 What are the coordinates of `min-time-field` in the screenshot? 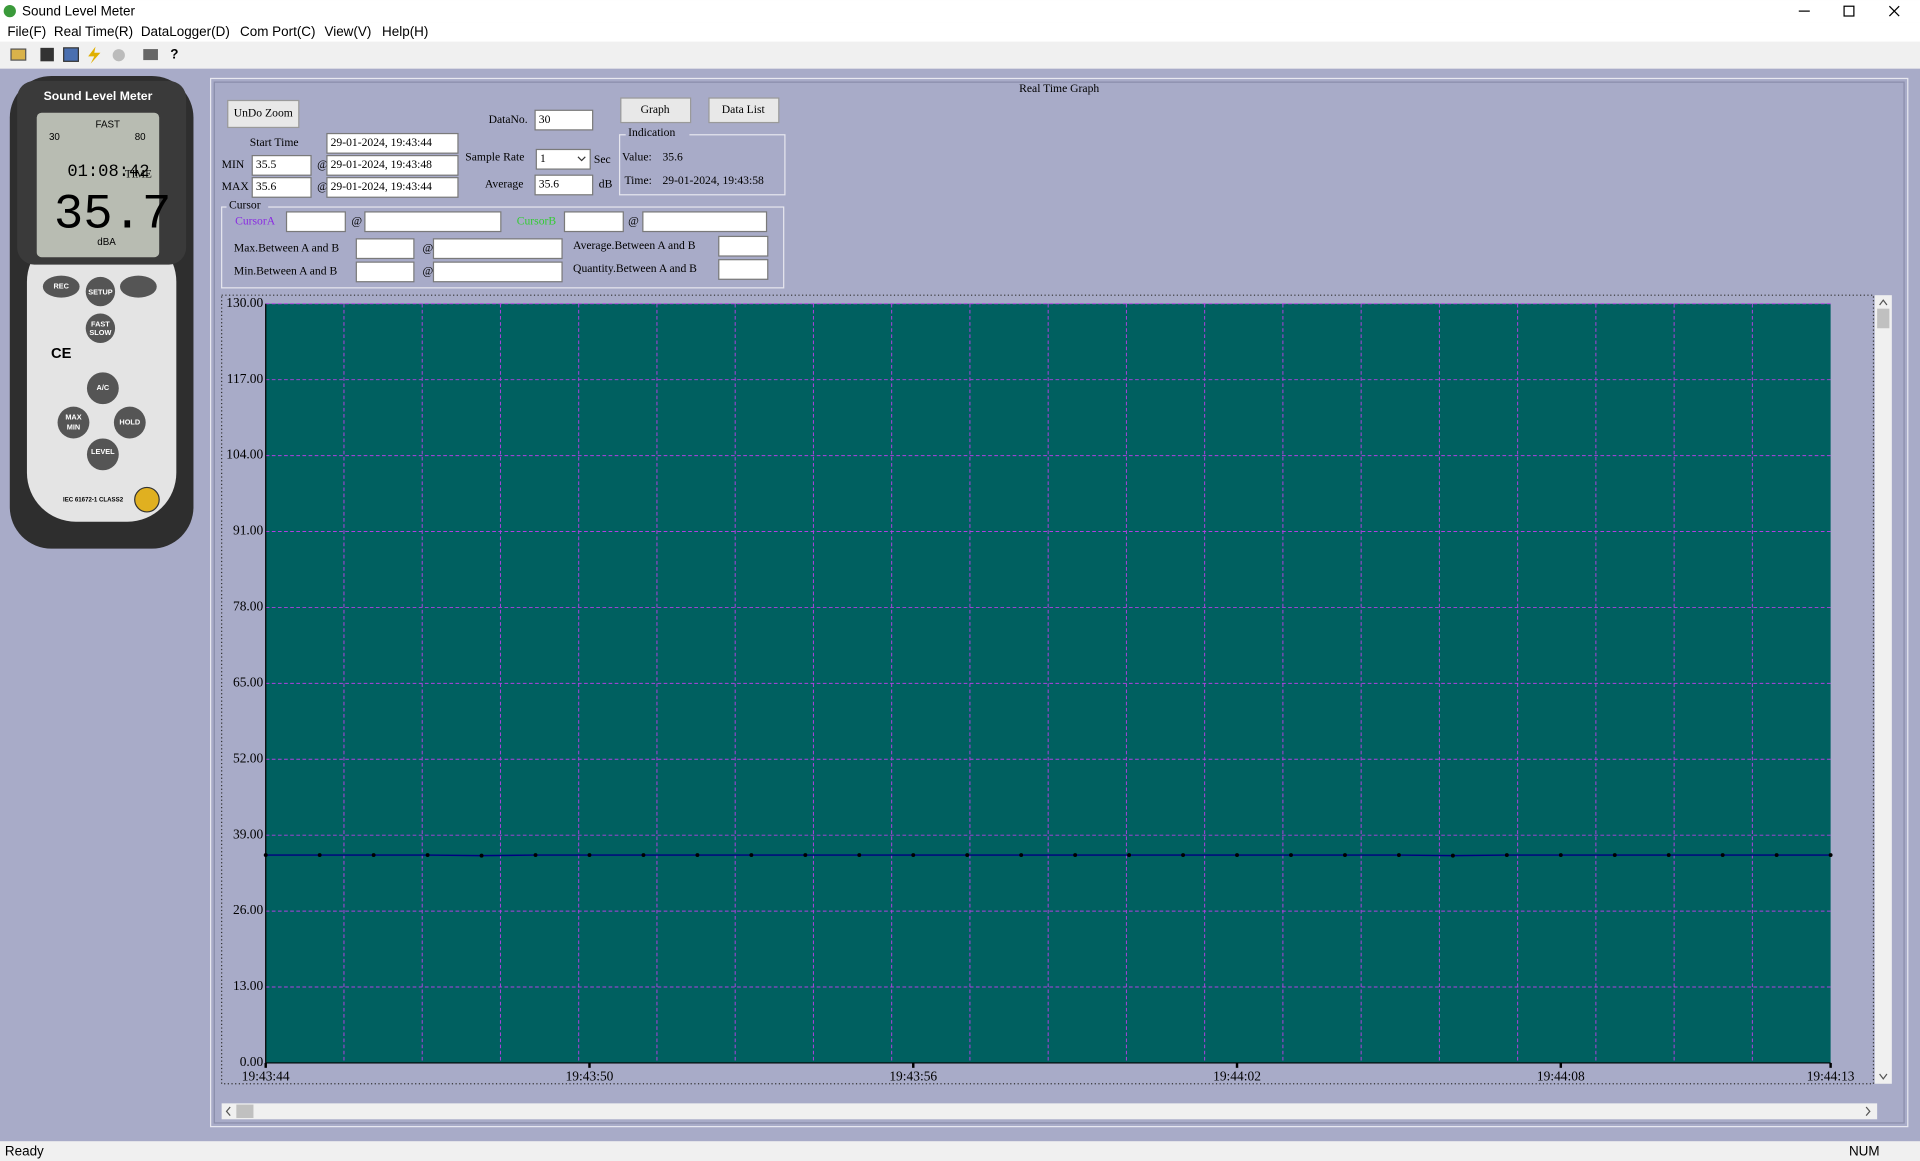 It's located at (392, 165).